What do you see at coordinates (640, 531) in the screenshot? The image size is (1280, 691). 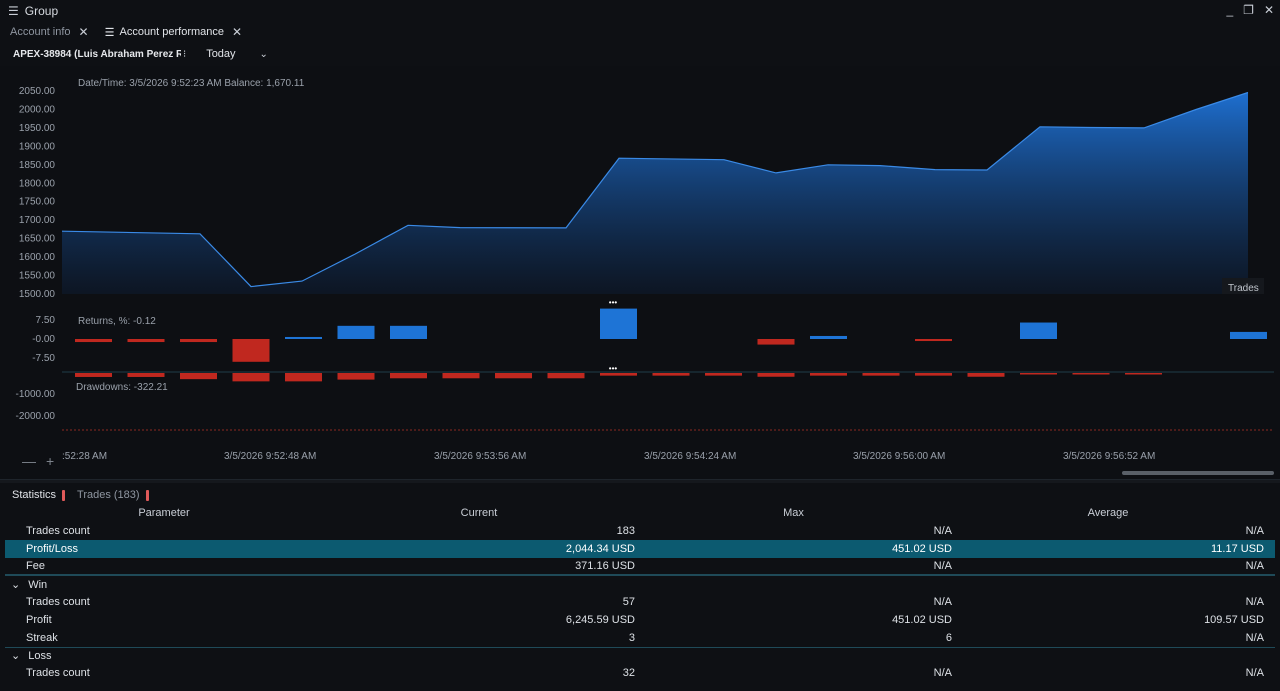 I see `table-row: Trades count 183 N/A N/A` at bounding box center [640, 531].